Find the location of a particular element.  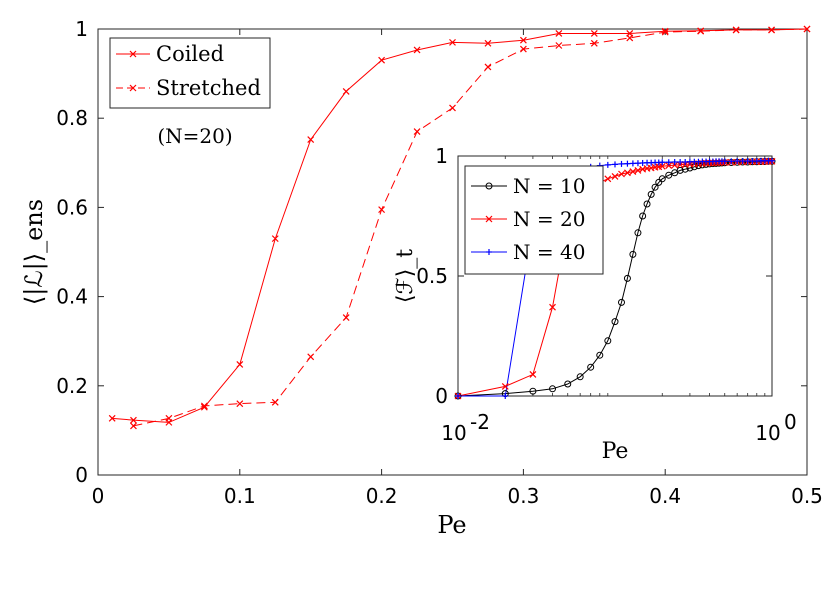

inset-marker-n20-19-stroke-b is located at coordinates (662, 166).